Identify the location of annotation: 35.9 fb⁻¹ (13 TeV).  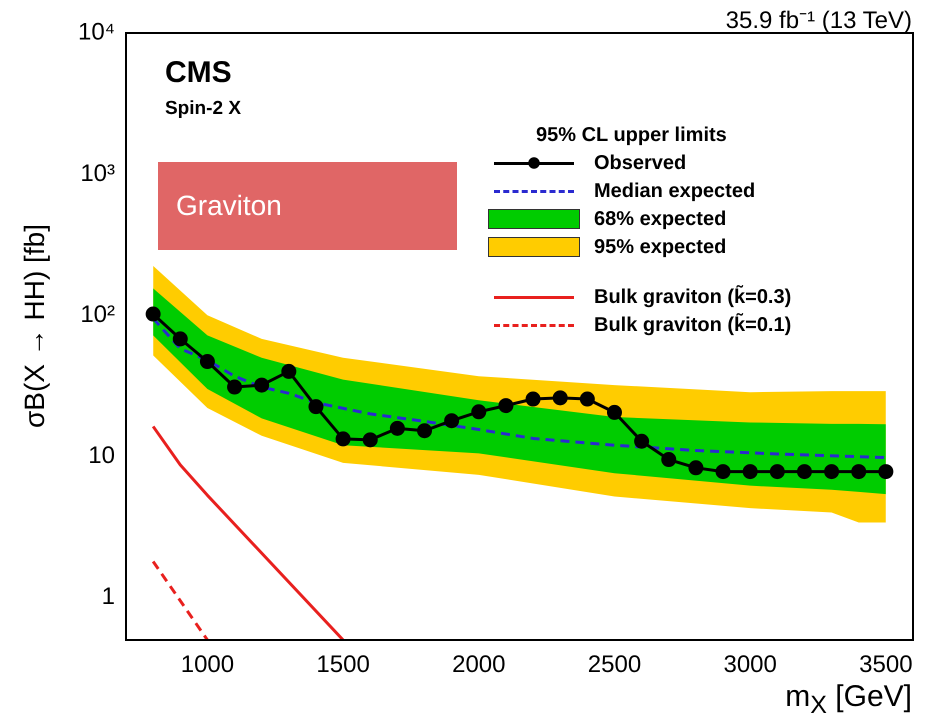
(819, 20).